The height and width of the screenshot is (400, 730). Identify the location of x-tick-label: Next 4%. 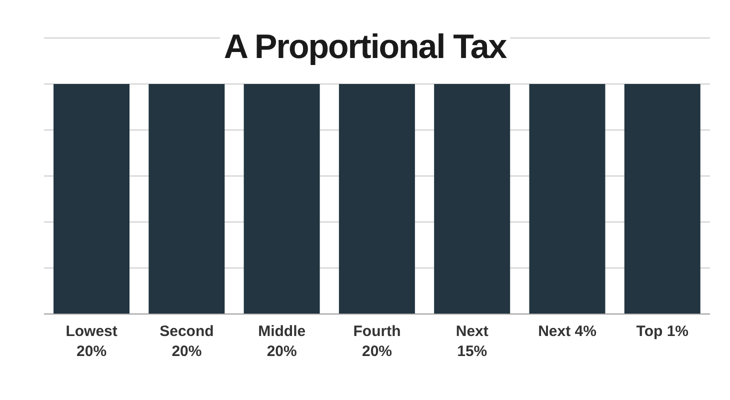
(567, 331).